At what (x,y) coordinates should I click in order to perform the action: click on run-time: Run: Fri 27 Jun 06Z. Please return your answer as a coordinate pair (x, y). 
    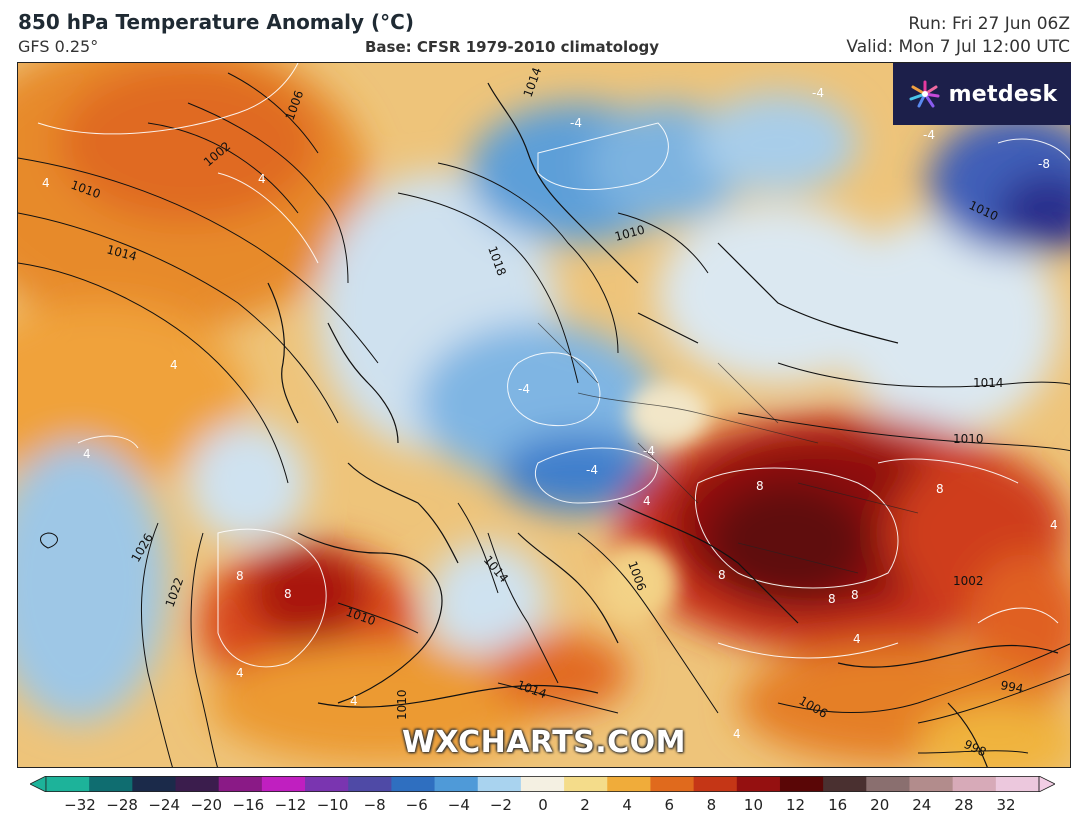
    Looking at the image, I should click on (989, 24).